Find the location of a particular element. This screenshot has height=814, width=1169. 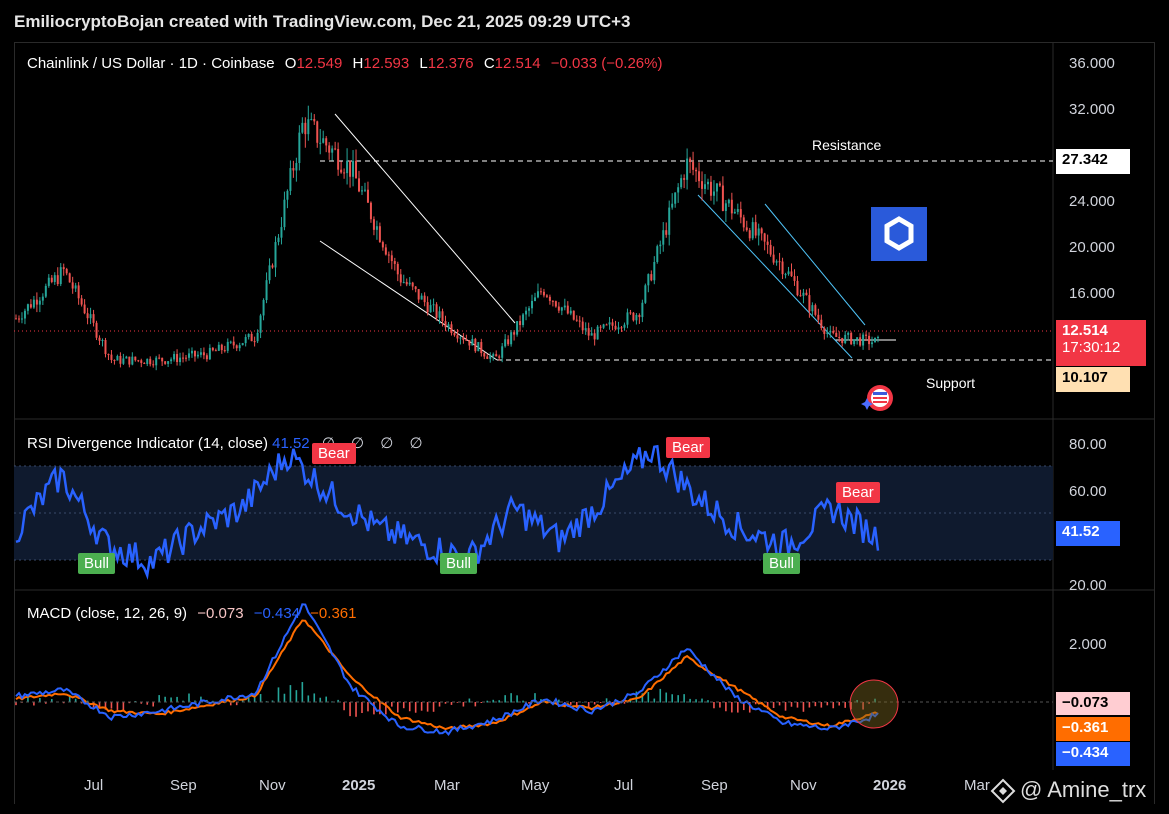

us-event-icon is located at coordinates (877, 399).